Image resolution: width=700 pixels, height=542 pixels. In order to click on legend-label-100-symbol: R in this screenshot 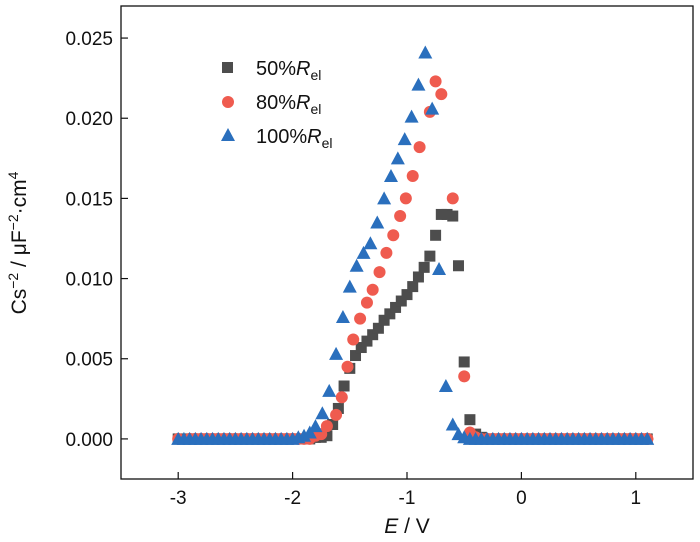, I will do `click(314, 137)`.